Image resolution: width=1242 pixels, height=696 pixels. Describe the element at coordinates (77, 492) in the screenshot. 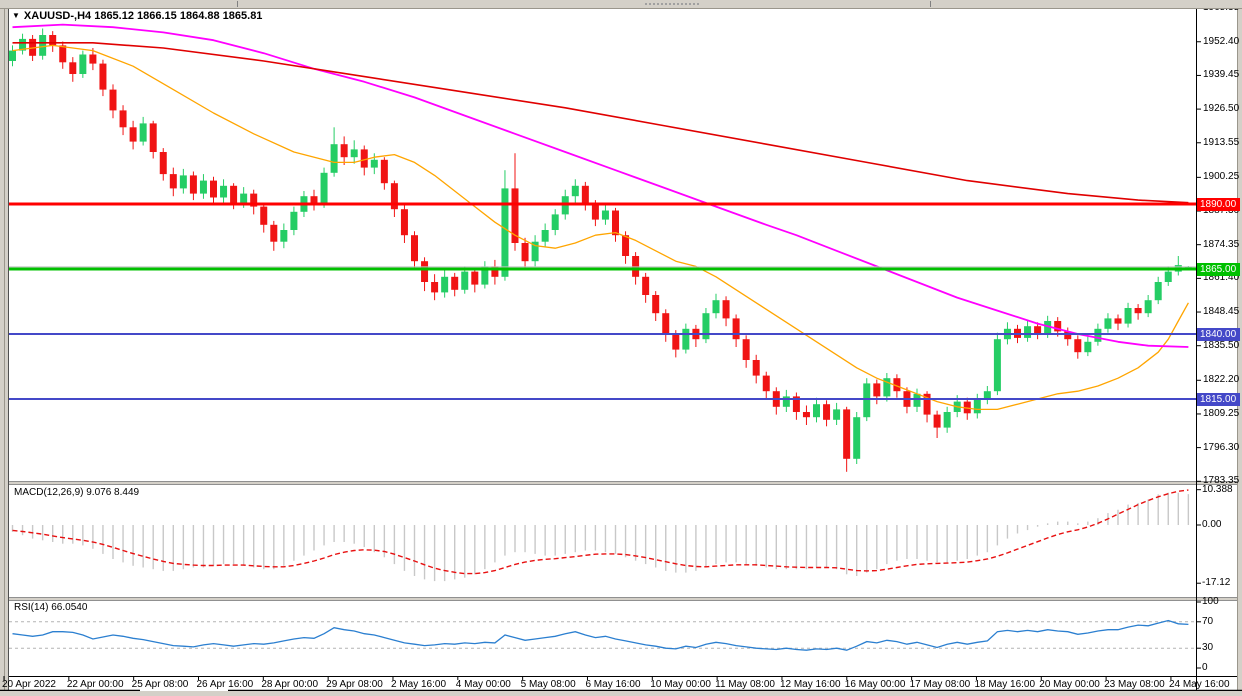

I see `macd-label: MACD(12,26,9) 9.076 8.449` at that location.